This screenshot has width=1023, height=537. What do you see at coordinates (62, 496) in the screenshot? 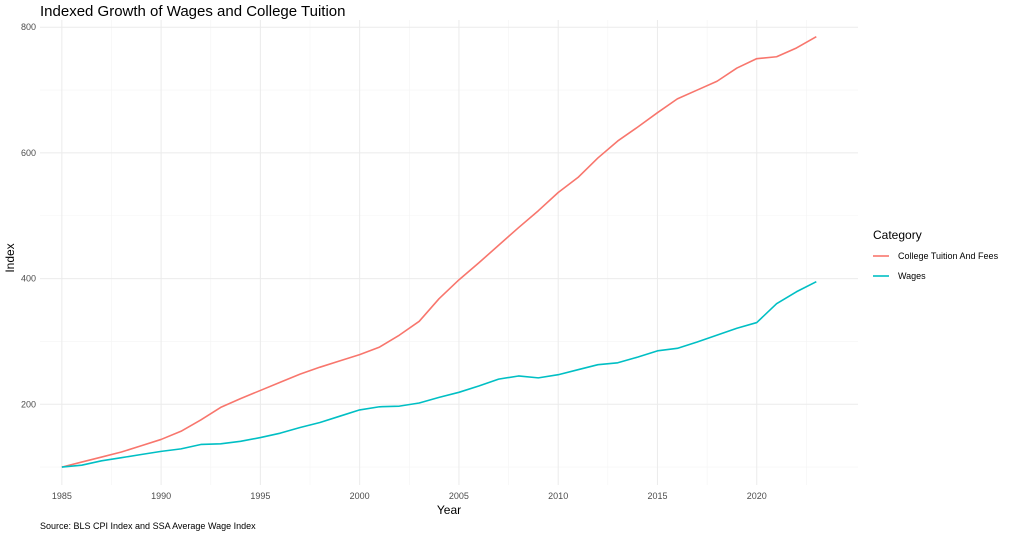
I see `x-tick-label: 1985` at bounding box center [62, 496].